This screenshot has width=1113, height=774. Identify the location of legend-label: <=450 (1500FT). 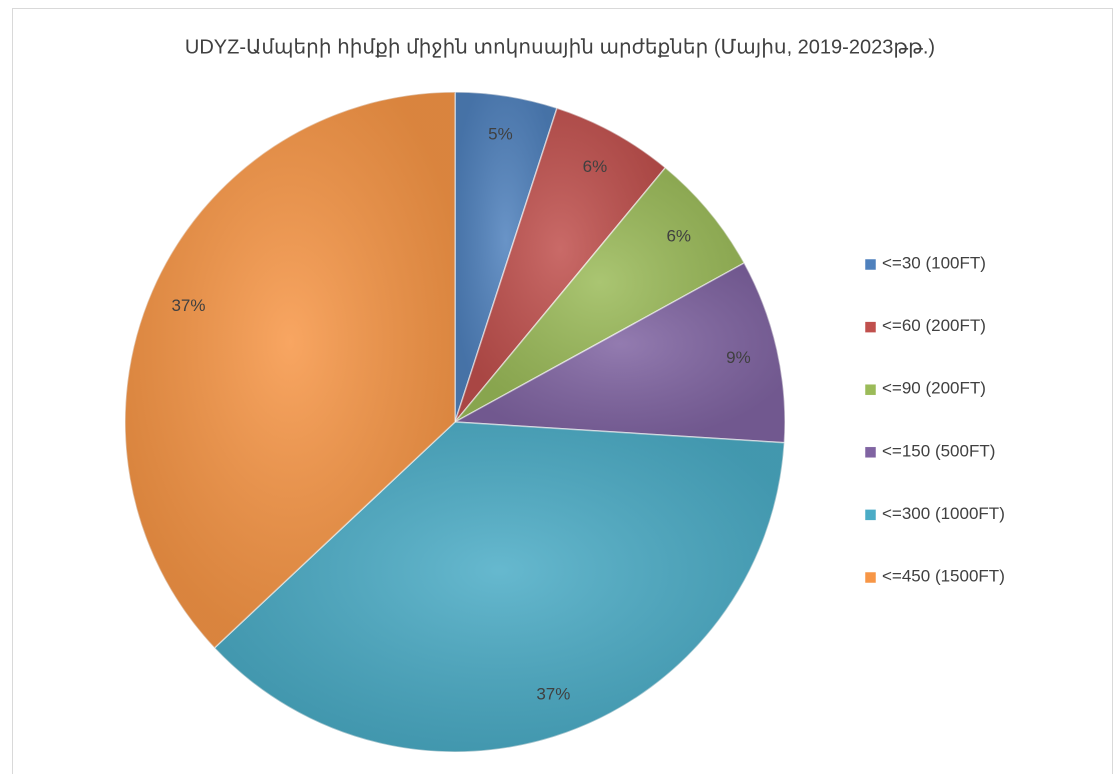
(943, 575).